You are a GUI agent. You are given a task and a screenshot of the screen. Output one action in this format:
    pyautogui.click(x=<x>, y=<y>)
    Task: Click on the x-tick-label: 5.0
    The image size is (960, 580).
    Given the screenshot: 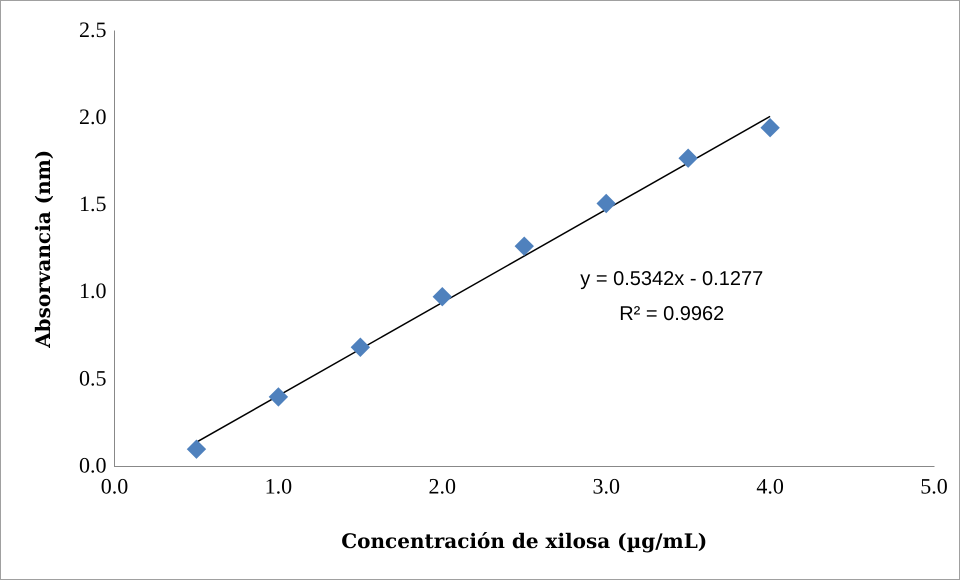 What is the action you would take?
    pyautogui.click(x=934, y=486)
    